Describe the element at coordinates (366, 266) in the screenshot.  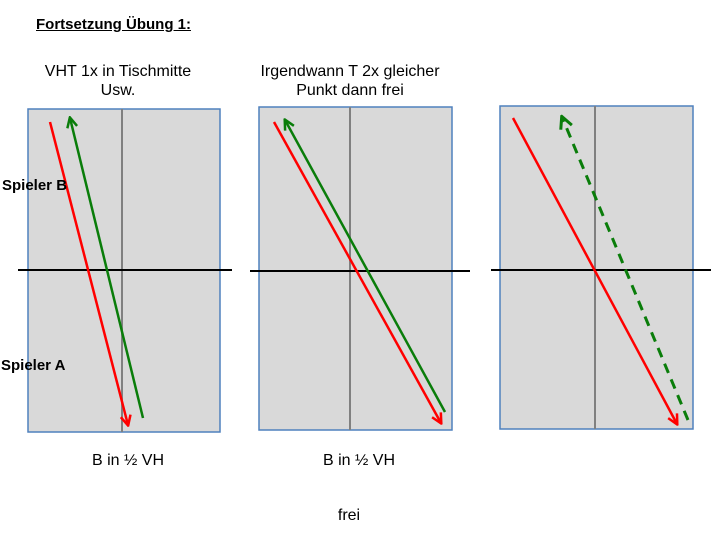
I see `table-2-green-arrow` at that location.